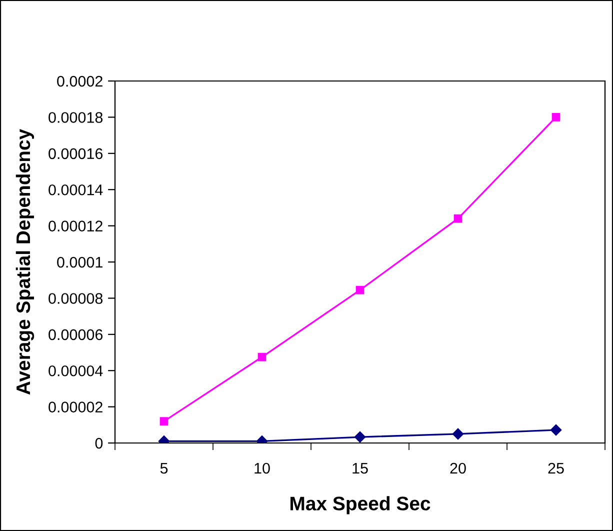  What do you see at coordinates (79, 81) in the screenshot?
I see `y-tick-label: 0.0002` at bounding box center [79, 81].